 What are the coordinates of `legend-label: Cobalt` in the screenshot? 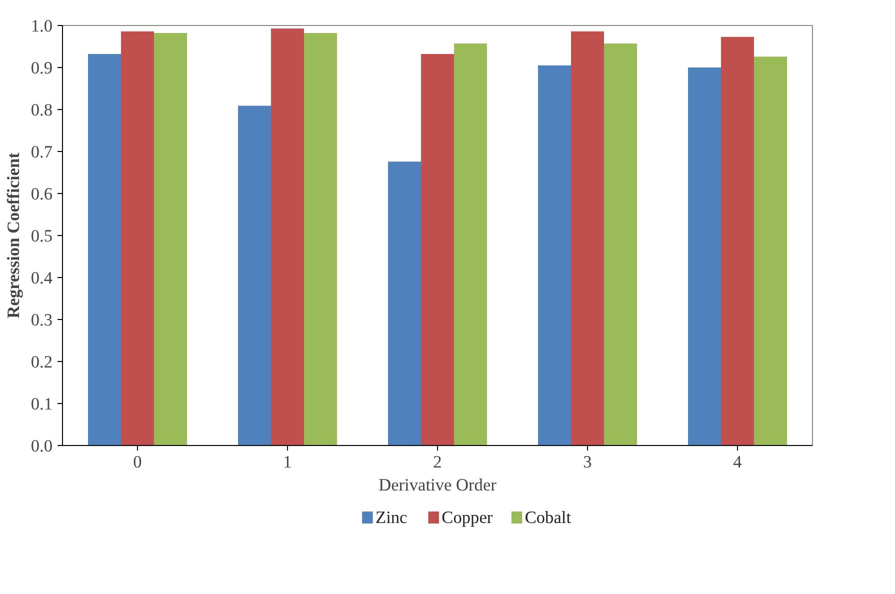 It's located at (548, 517).